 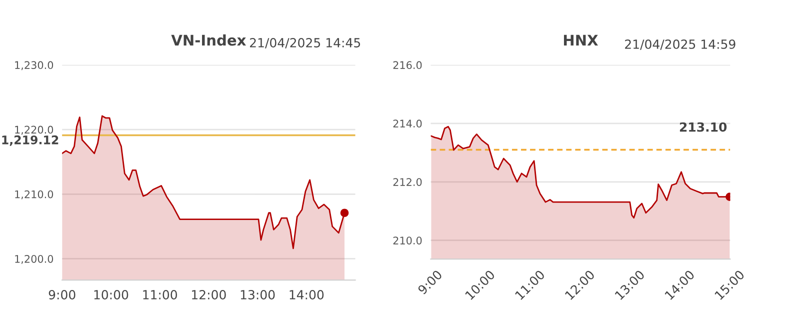 I want to click on ref-line-label: 213.10, so click(x=703, y=127).